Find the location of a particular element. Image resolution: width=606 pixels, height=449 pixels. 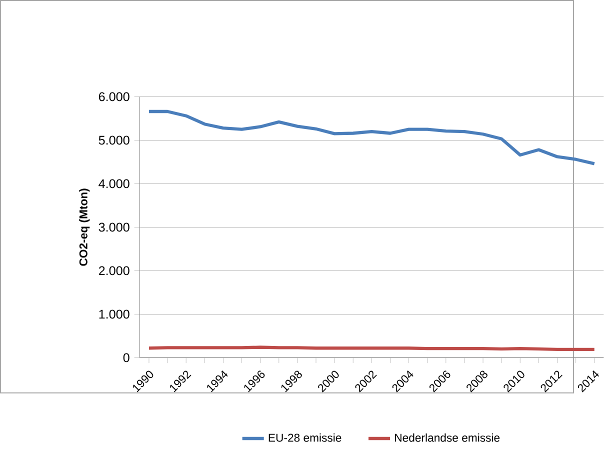

y-tick-label: 3.000 is located at coordinates (114, 227).